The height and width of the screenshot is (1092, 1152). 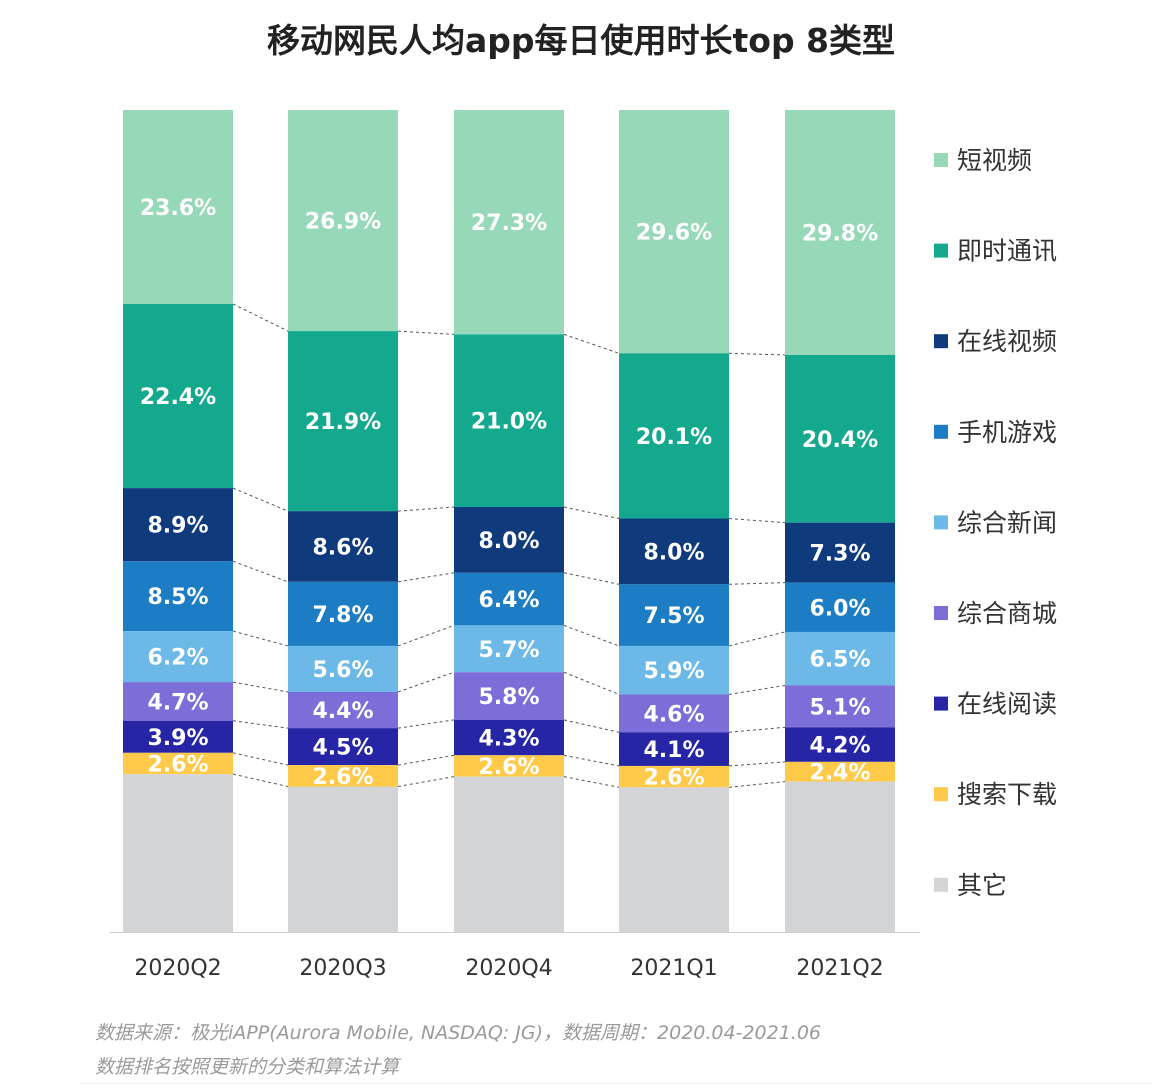 I want to click on data-label: 2.4%, so click(x=839, y=773).